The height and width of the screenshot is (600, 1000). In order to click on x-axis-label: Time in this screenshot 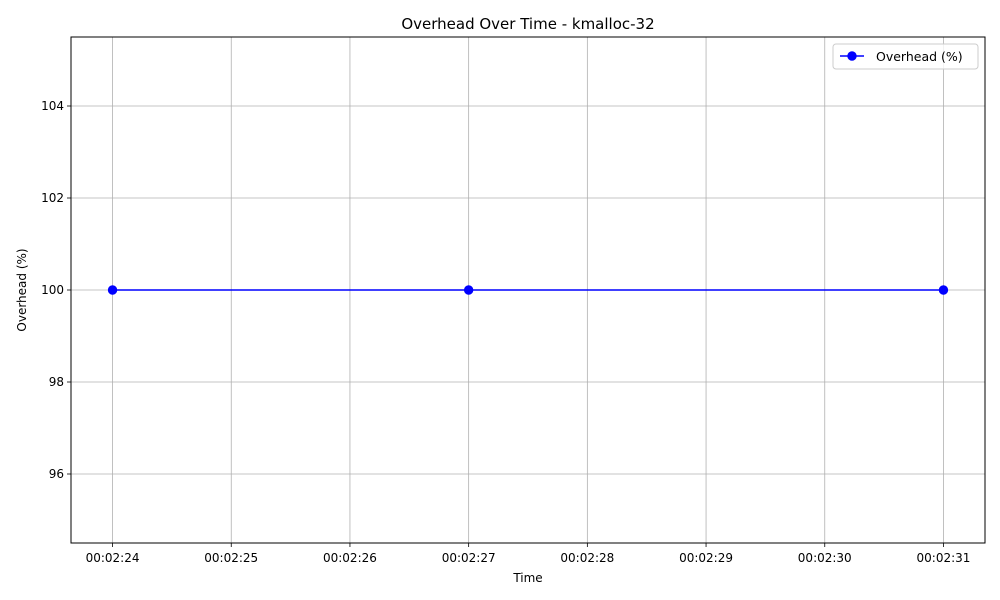, I will do `click(527, 578)`.